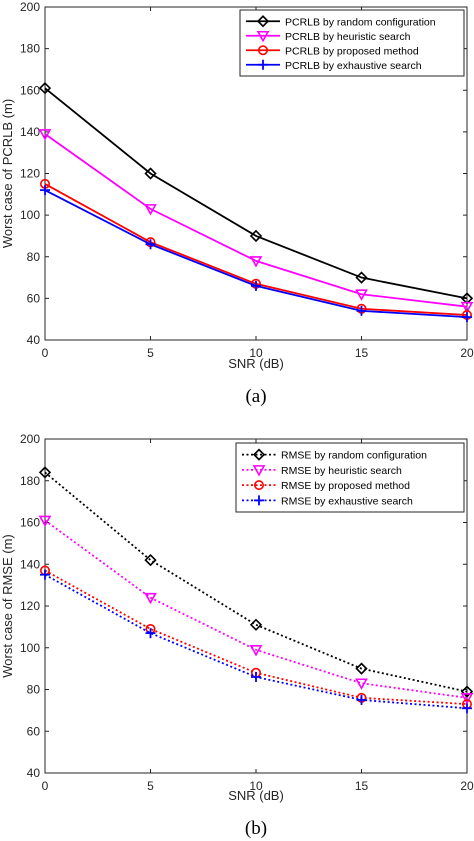 This screenshot has width=474, height=841. What do you see at coordinates (360, 22) in the screenshot?
I see `legend-entry-label: PCRLB by random configuration` at bounding box center [360, 22].